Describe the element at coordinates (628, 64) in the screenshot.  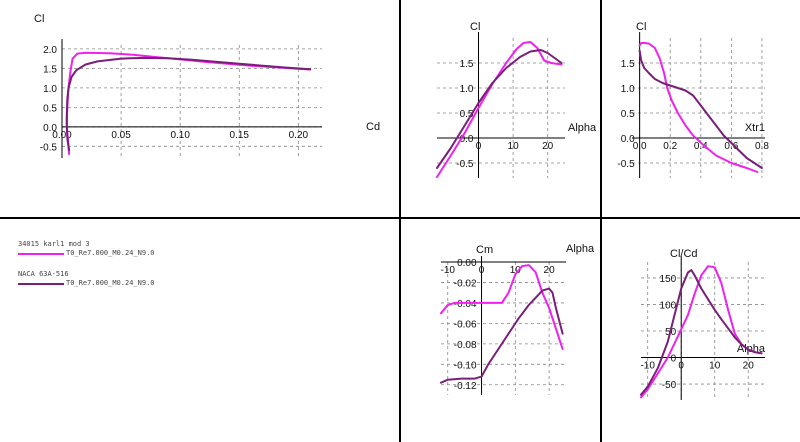
I see `cl_xtr-ytick-label: 1.5` at that location.